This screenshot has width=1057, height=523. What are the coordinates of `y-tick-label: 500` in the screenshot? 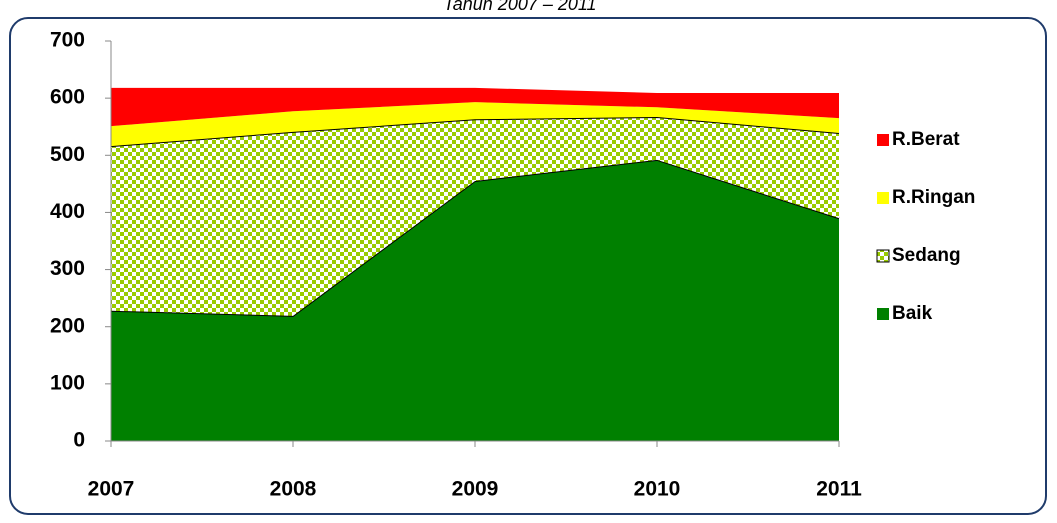 It's located at (67, 154).